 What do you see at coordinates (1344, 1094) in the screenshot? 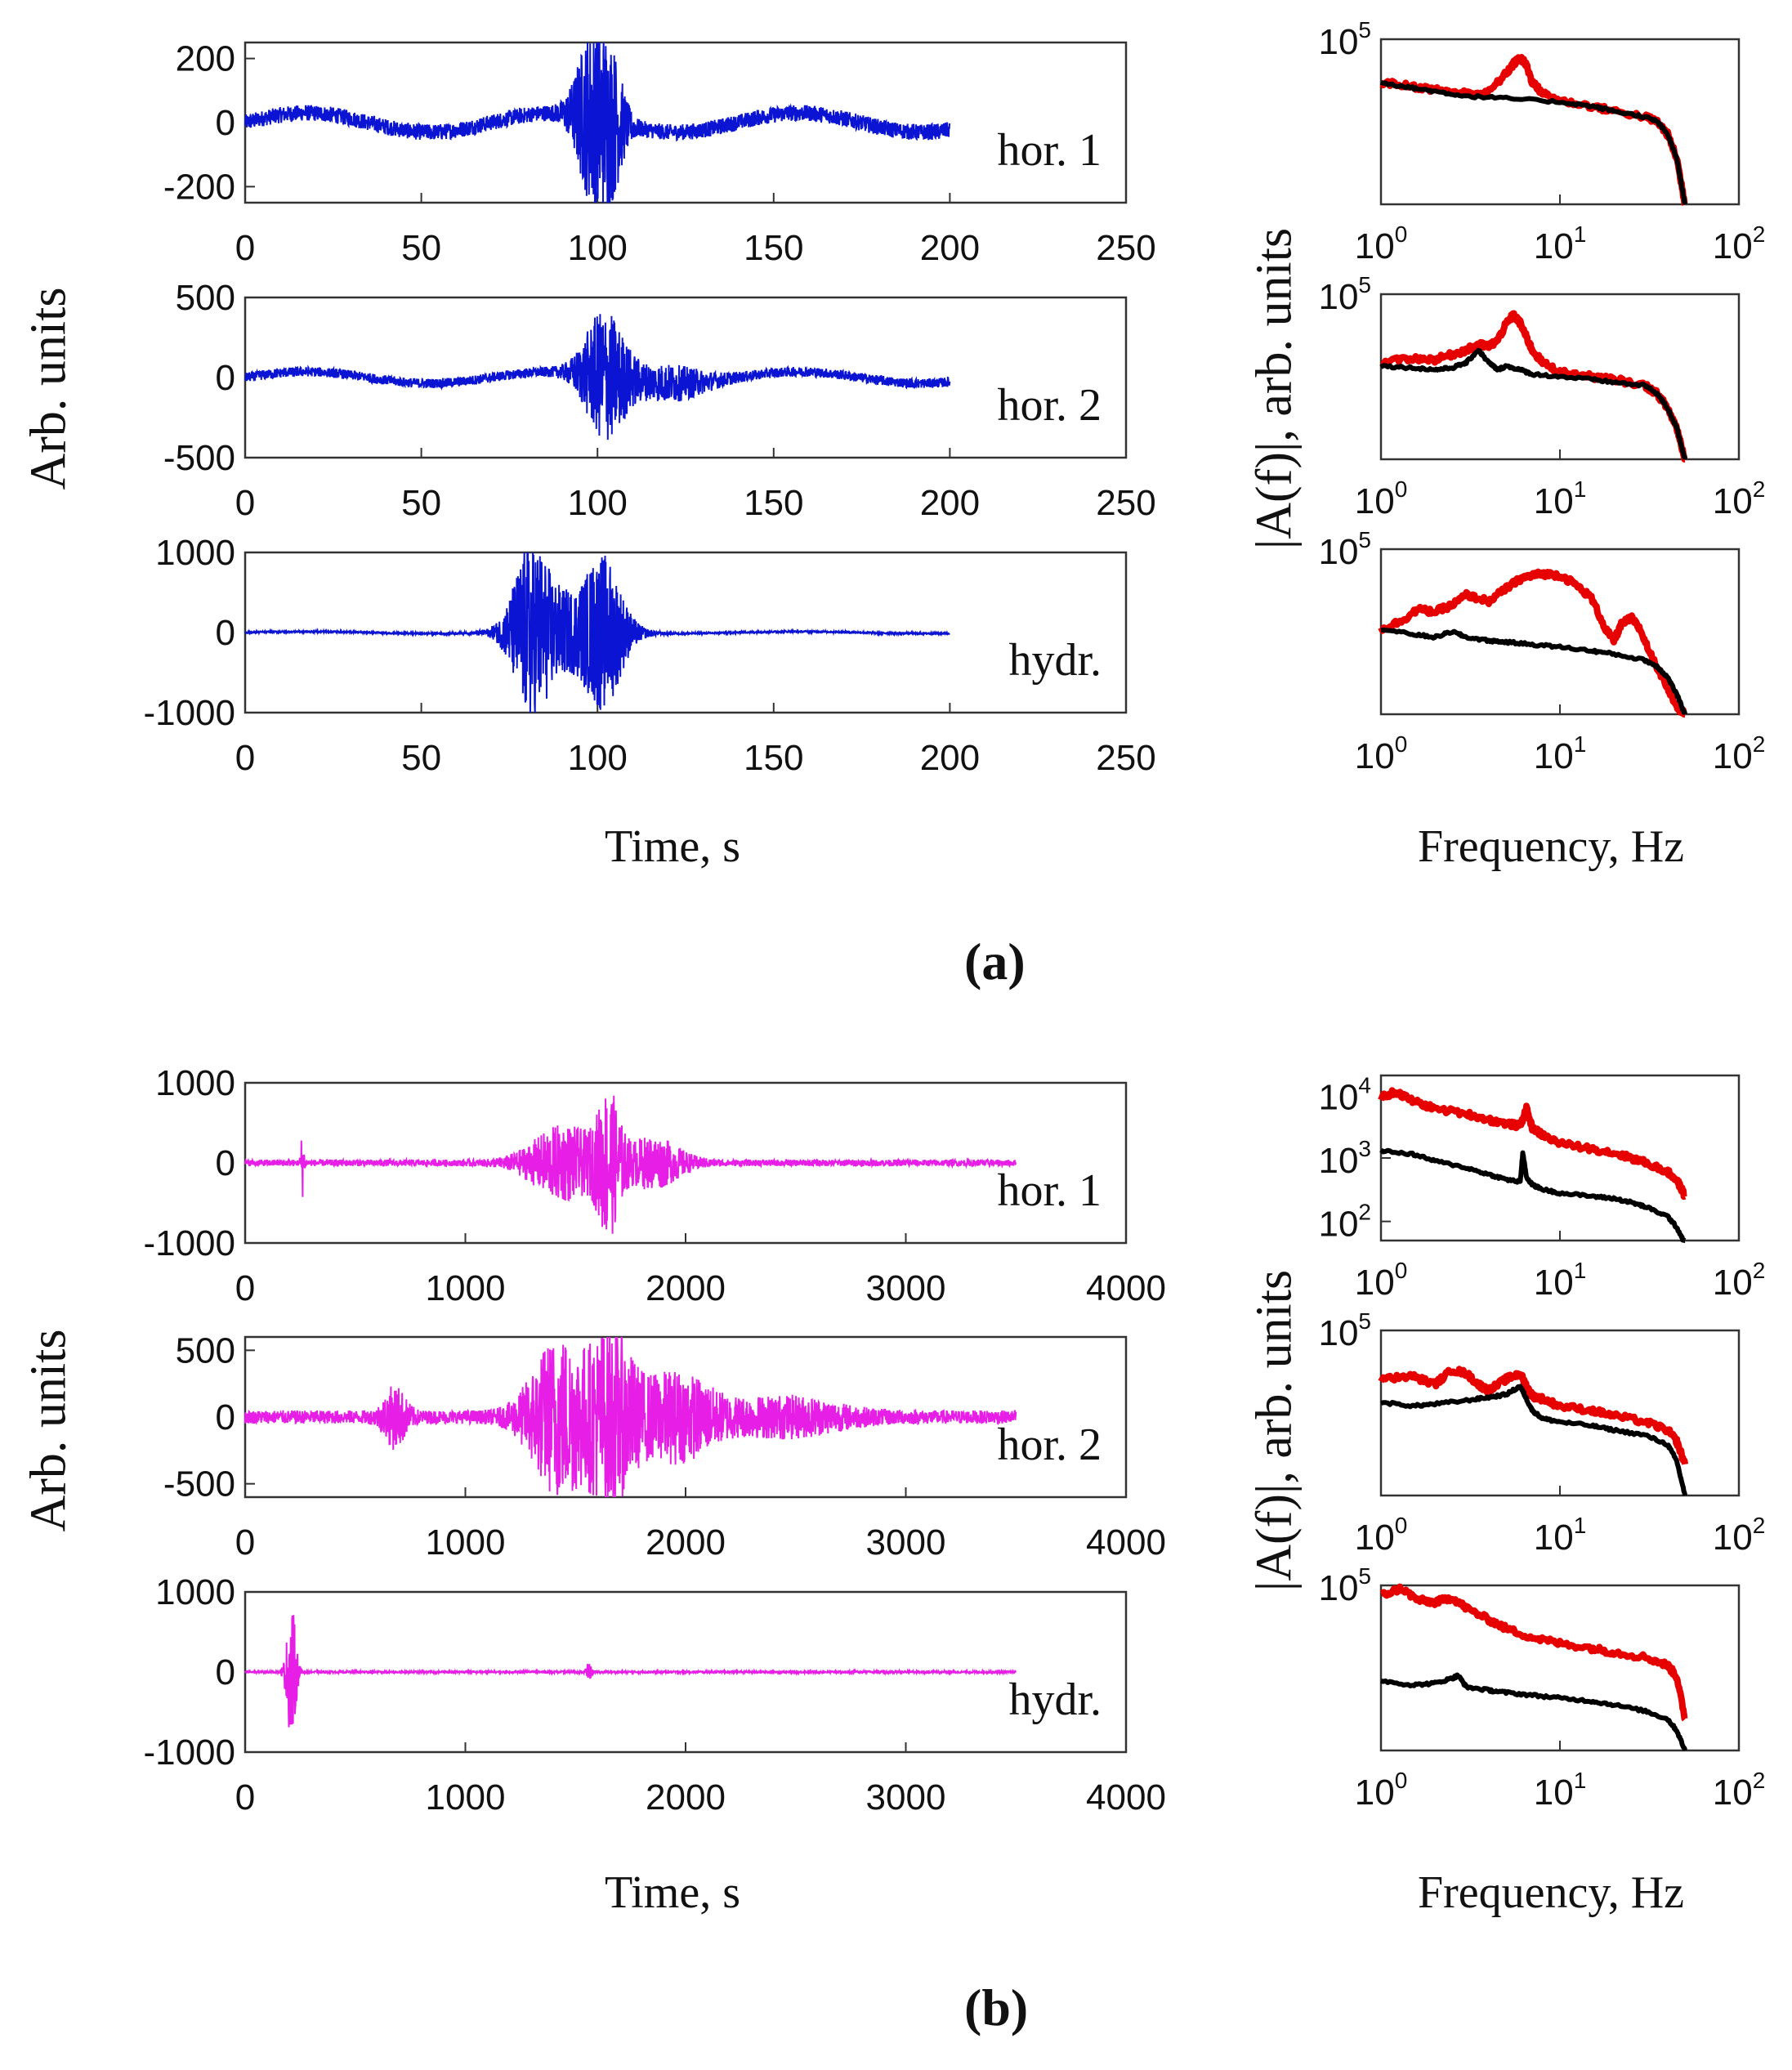
I see `ytick-label: 10⁴` at bounding box center [1344, 1094].